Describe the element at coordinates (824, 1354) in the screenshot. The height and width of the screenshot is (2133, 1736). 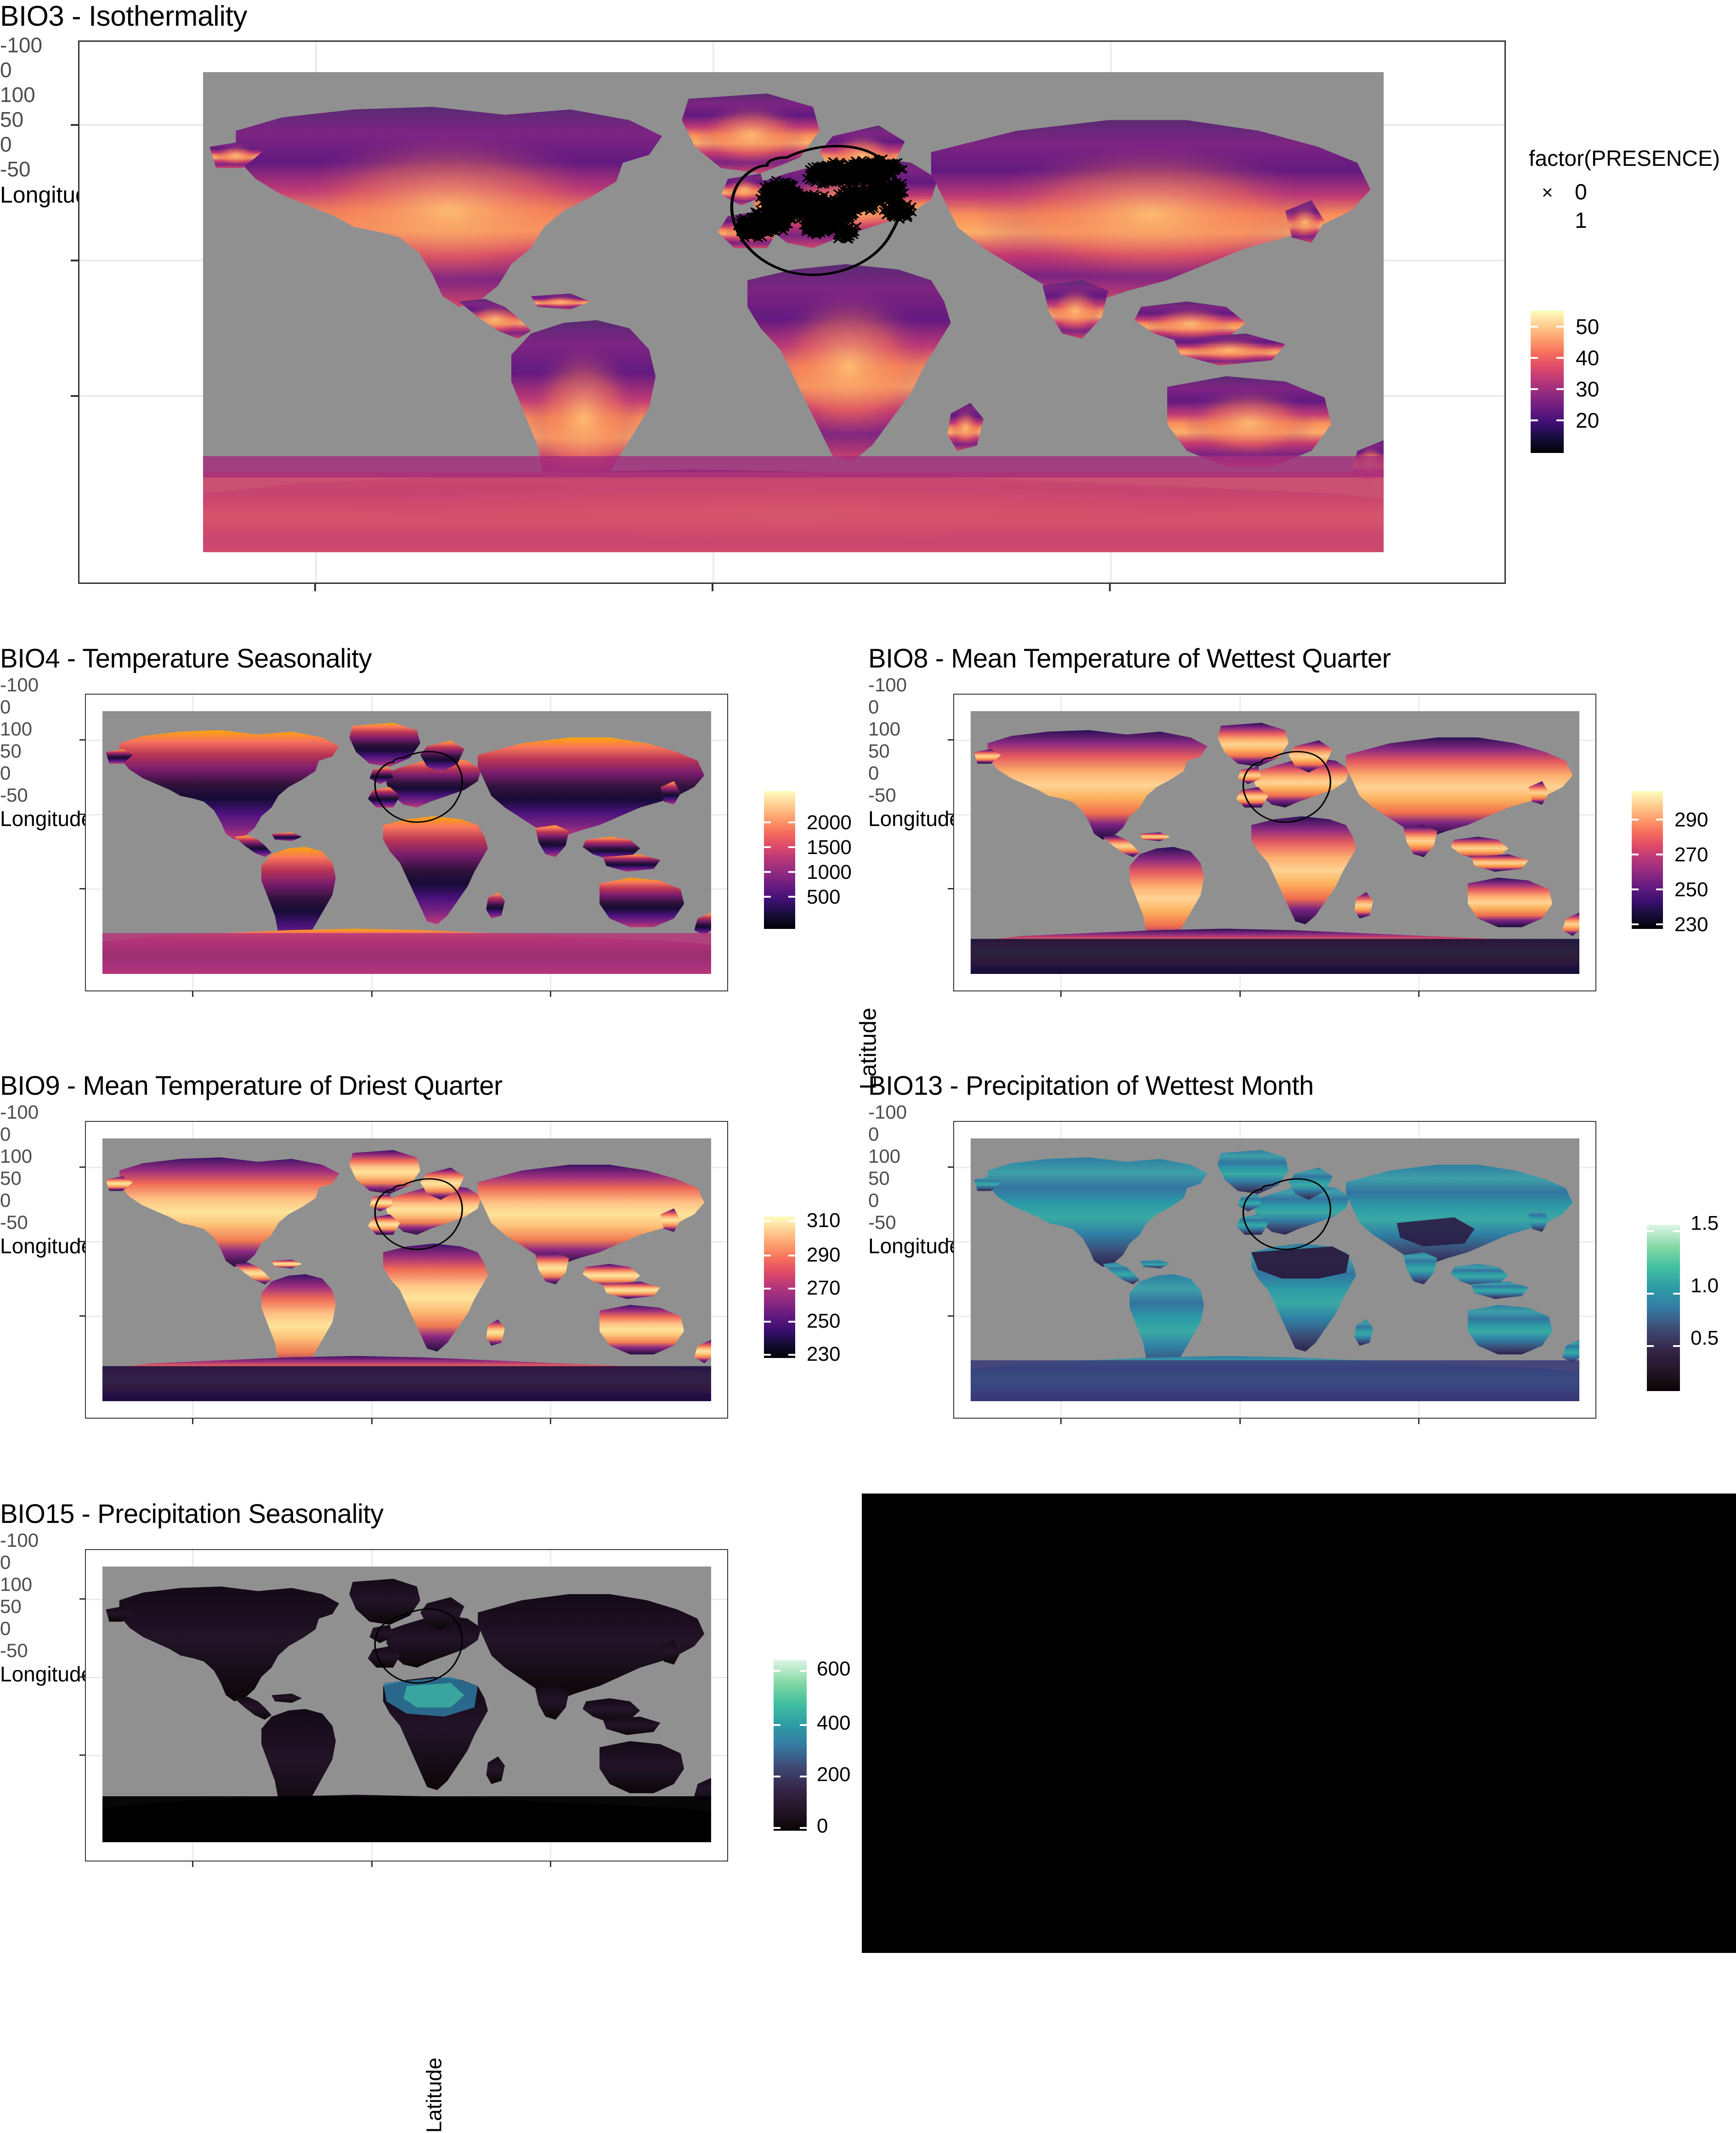
I see `colorbar-label-bio9: 230` at that location.